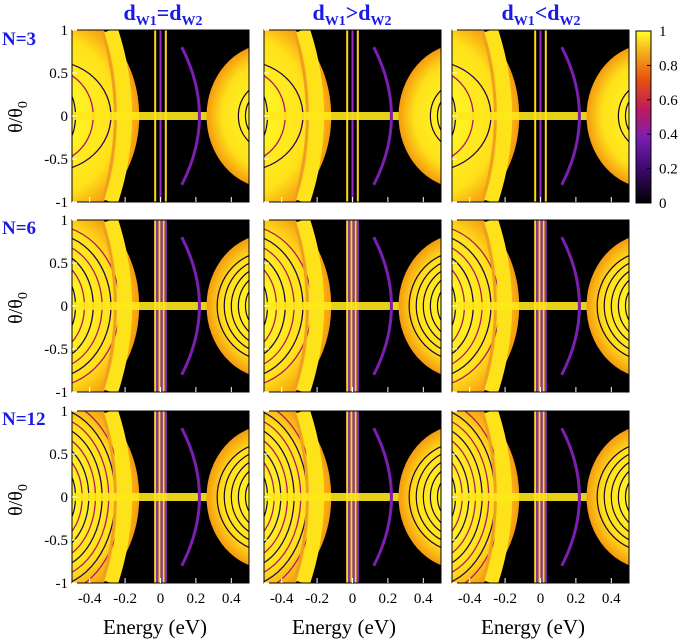  Describe the element at coordinates (147, 505) in the screenshot. I see `heatmap-panel: -1 -0.5 0 0.5 1 -0.4 -0.2 0 0.2 0.4` at that location.